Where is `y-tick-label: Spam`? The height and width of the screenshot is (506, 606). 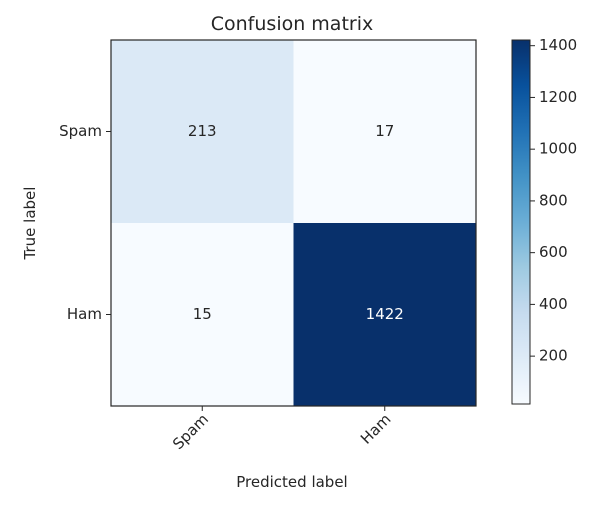
y-tick-label: Spam is located at coordinates (80, 131).